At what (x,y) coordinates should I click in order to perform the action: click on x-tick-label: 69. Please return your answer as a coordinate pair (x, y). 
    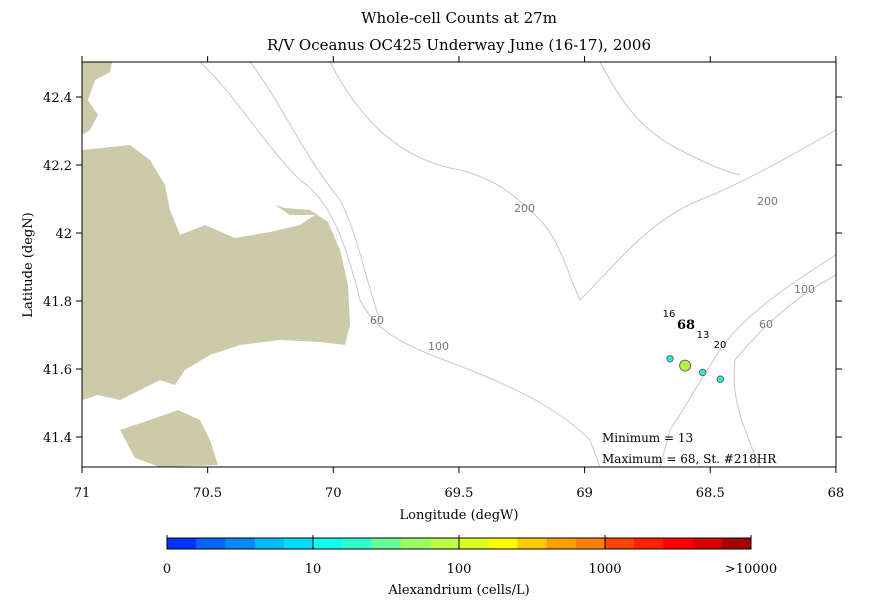
    Looking at the image, I should click on (584, 493).